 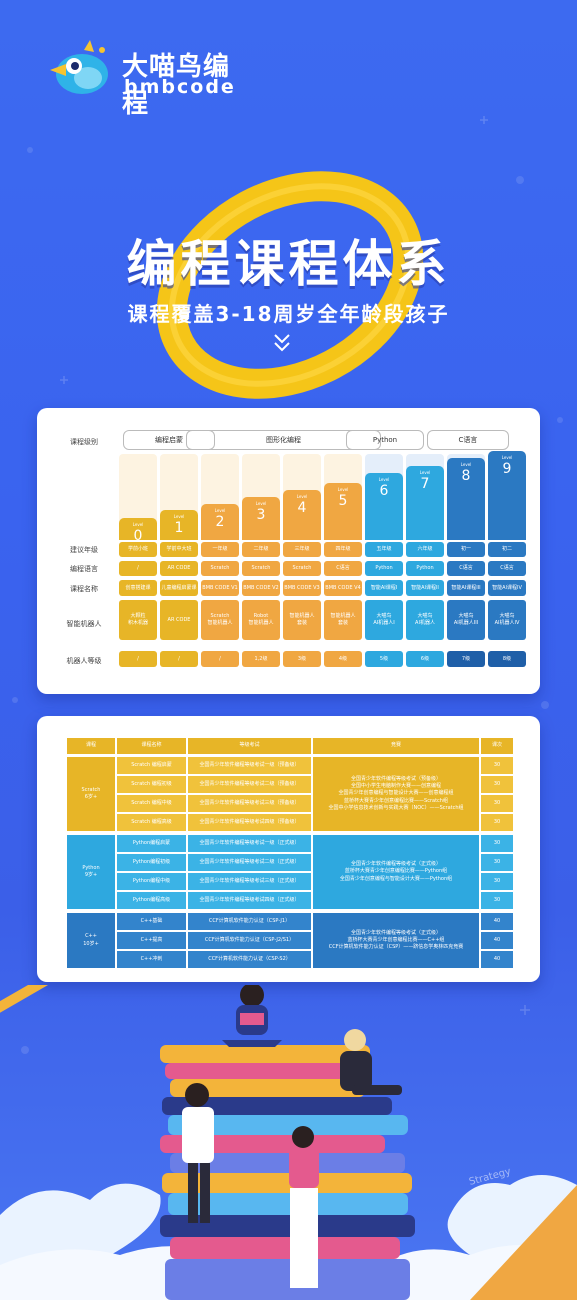 I want to click on level-bar: Level 8, so click(x=466, y=499).